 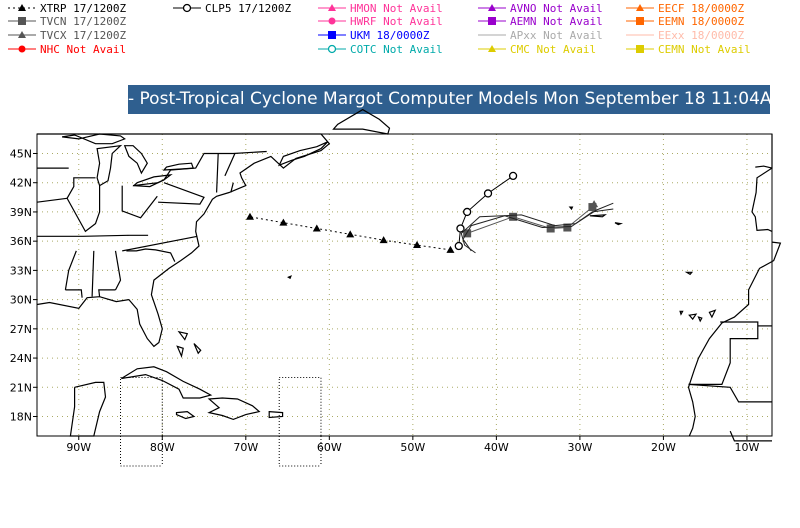 What do you see at coordinates (701, 21) in the screenshot?
I see `legend-label: EEMN 18/0000Z` at bounding box center [701, 21].